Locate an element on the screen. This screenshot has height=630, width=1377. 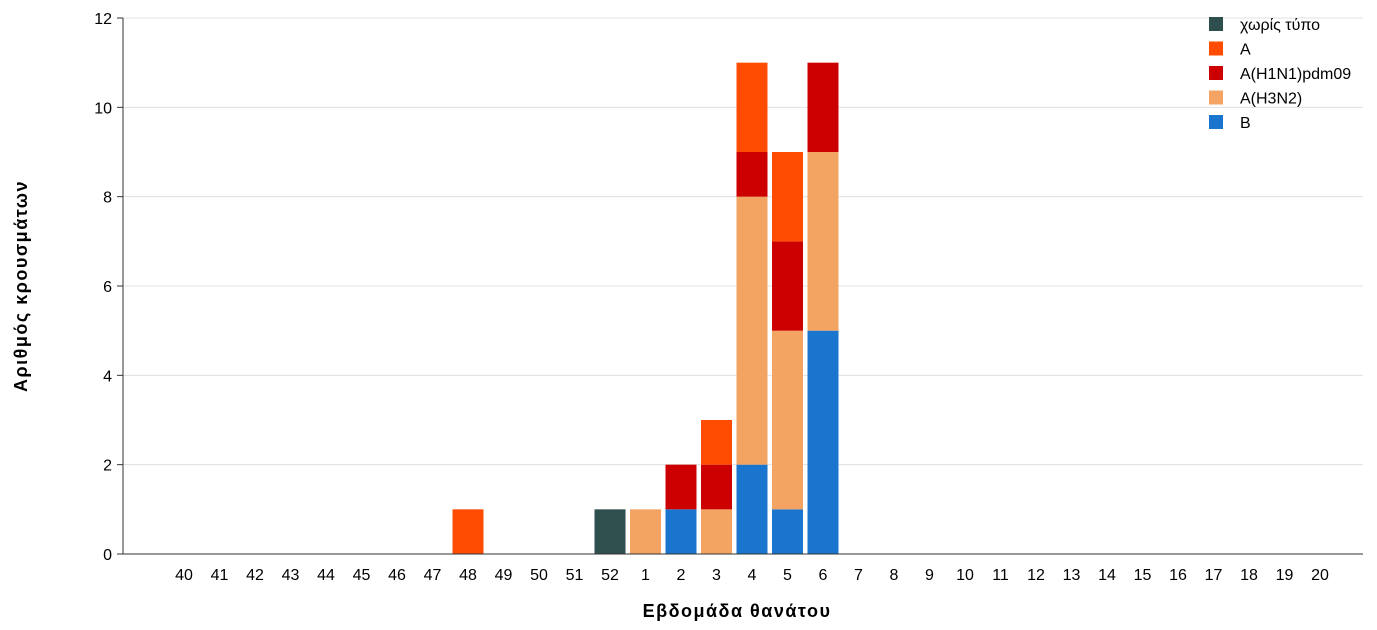
x-tick-label: 13 is located at coordinates (1072, 575).